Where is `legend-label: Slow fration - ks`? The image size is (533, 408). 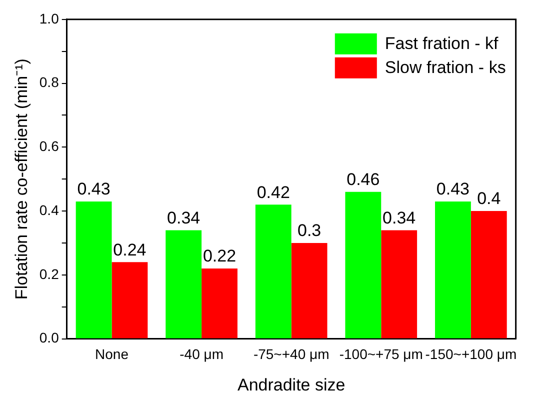 legend-label: Slow fration - ks is located at coordinates (445, 68).